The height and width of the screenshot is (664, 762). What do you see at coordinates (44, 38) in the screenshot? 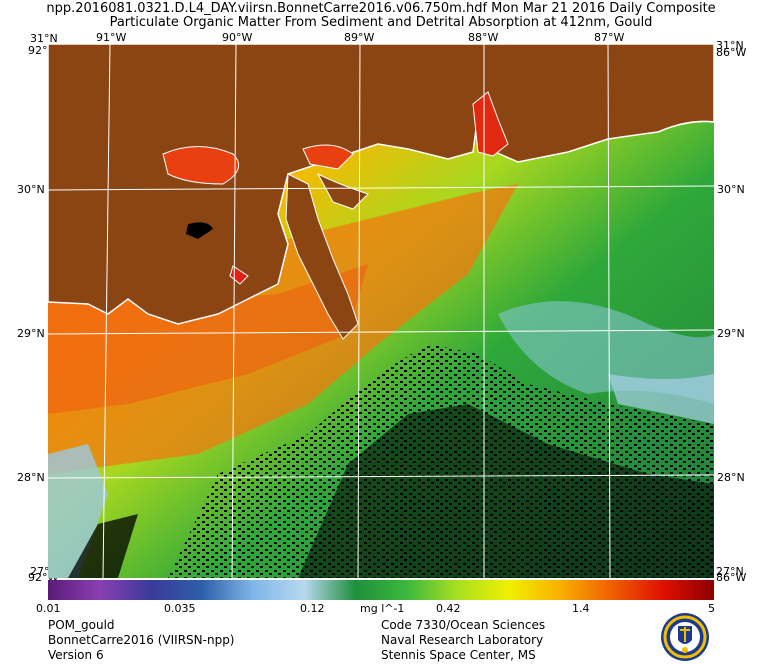
I see `corner-top-left-lat: 31°N` at bounding box center [44, 38].